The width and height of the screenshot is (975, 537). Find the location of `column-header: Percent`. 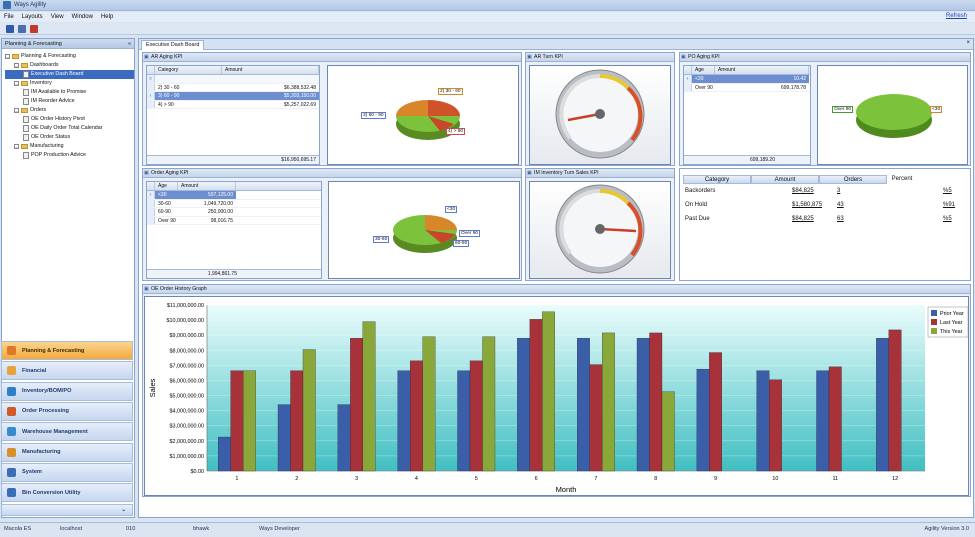

column-header: Percent is located at coordinates (902, 179).